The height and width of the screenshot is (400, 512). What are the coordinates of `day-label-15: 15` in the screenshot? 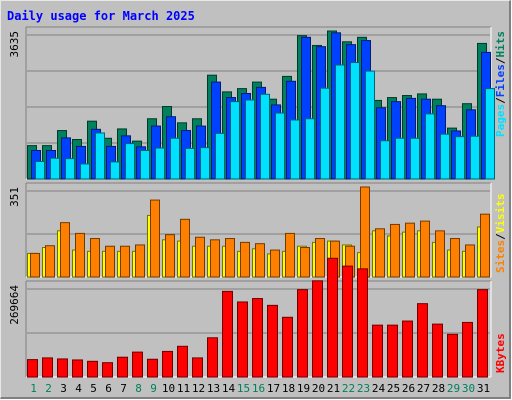 It's located at (243, 388).